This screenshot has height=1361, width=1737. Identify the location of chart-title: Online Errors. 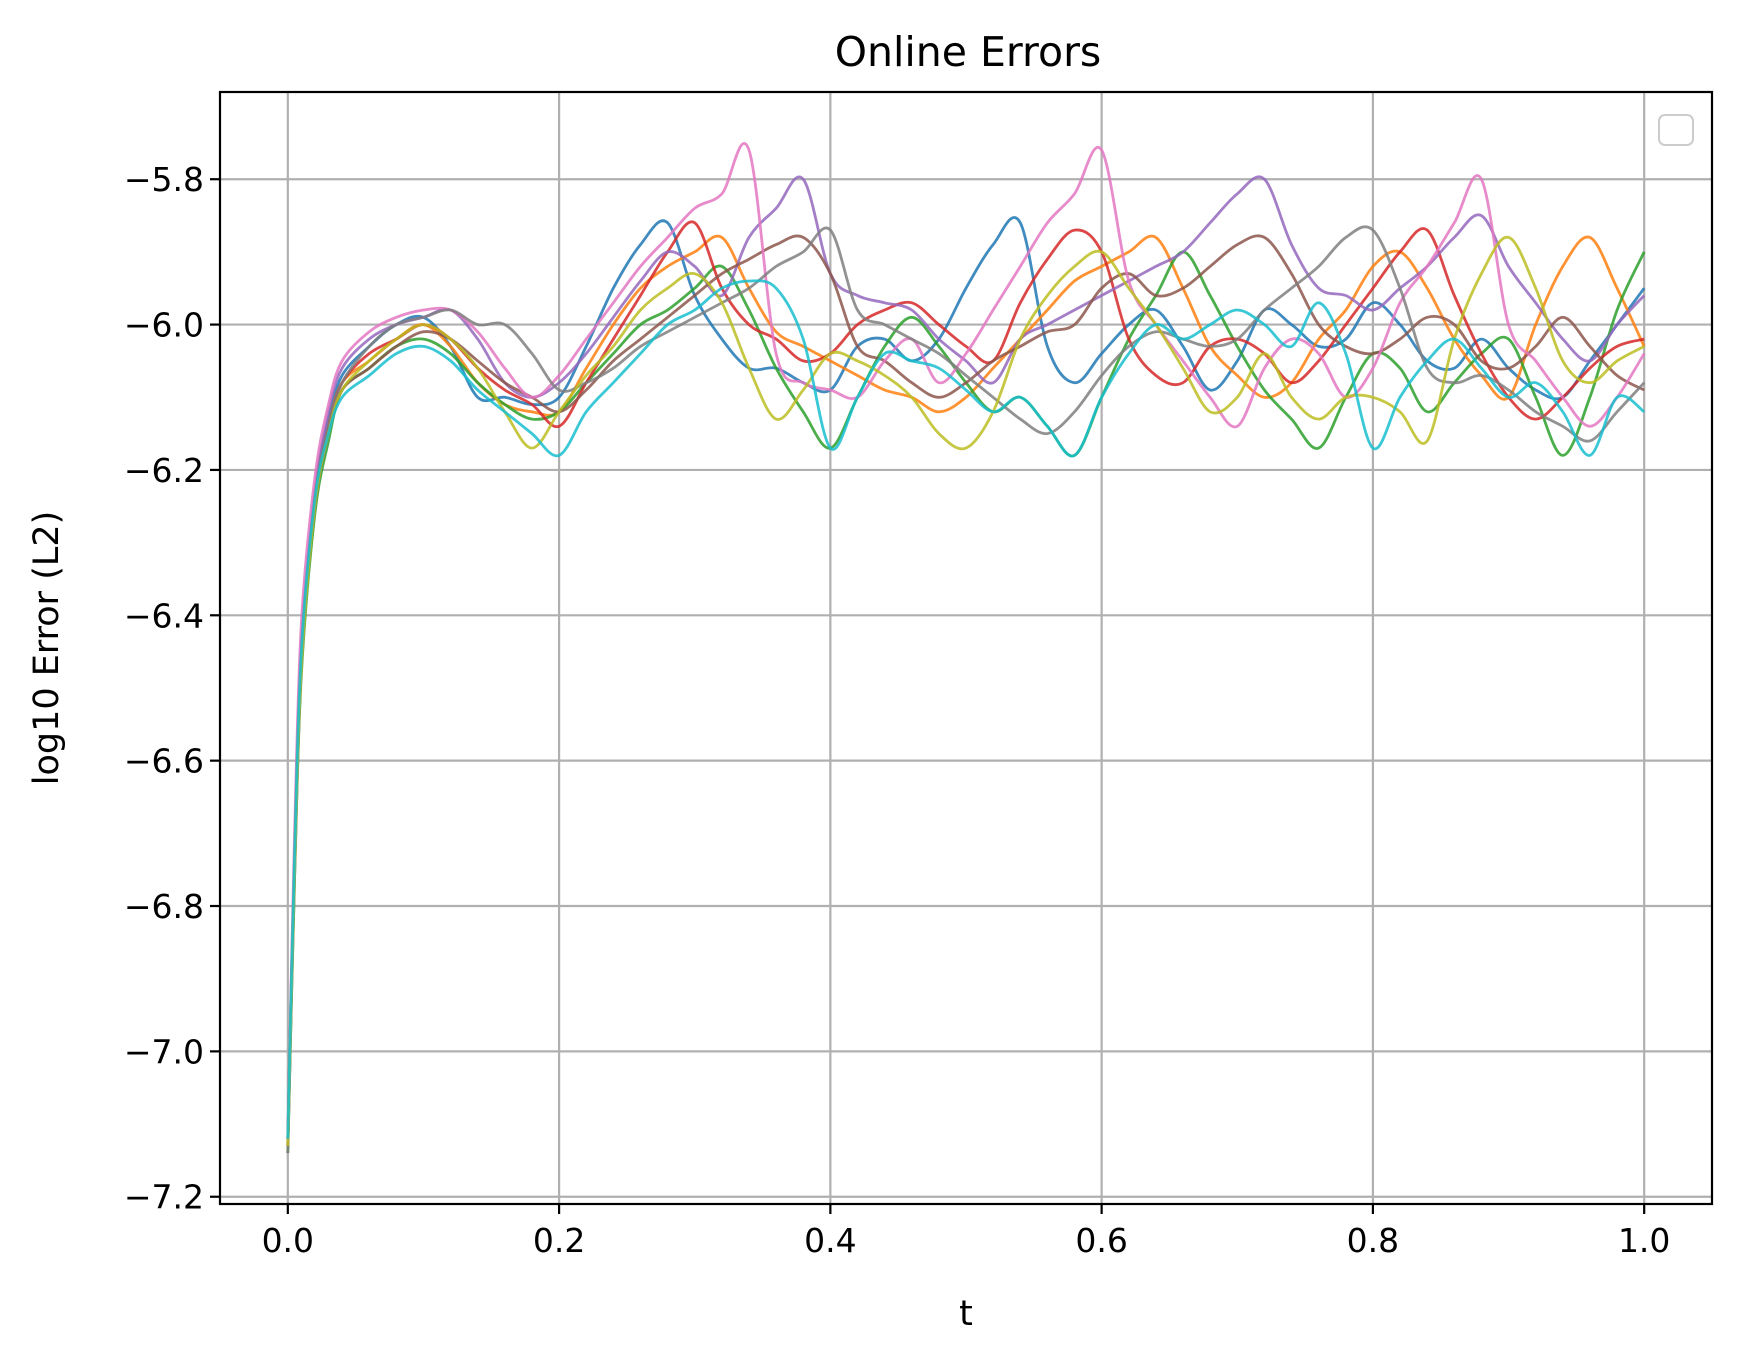
(968, 52).